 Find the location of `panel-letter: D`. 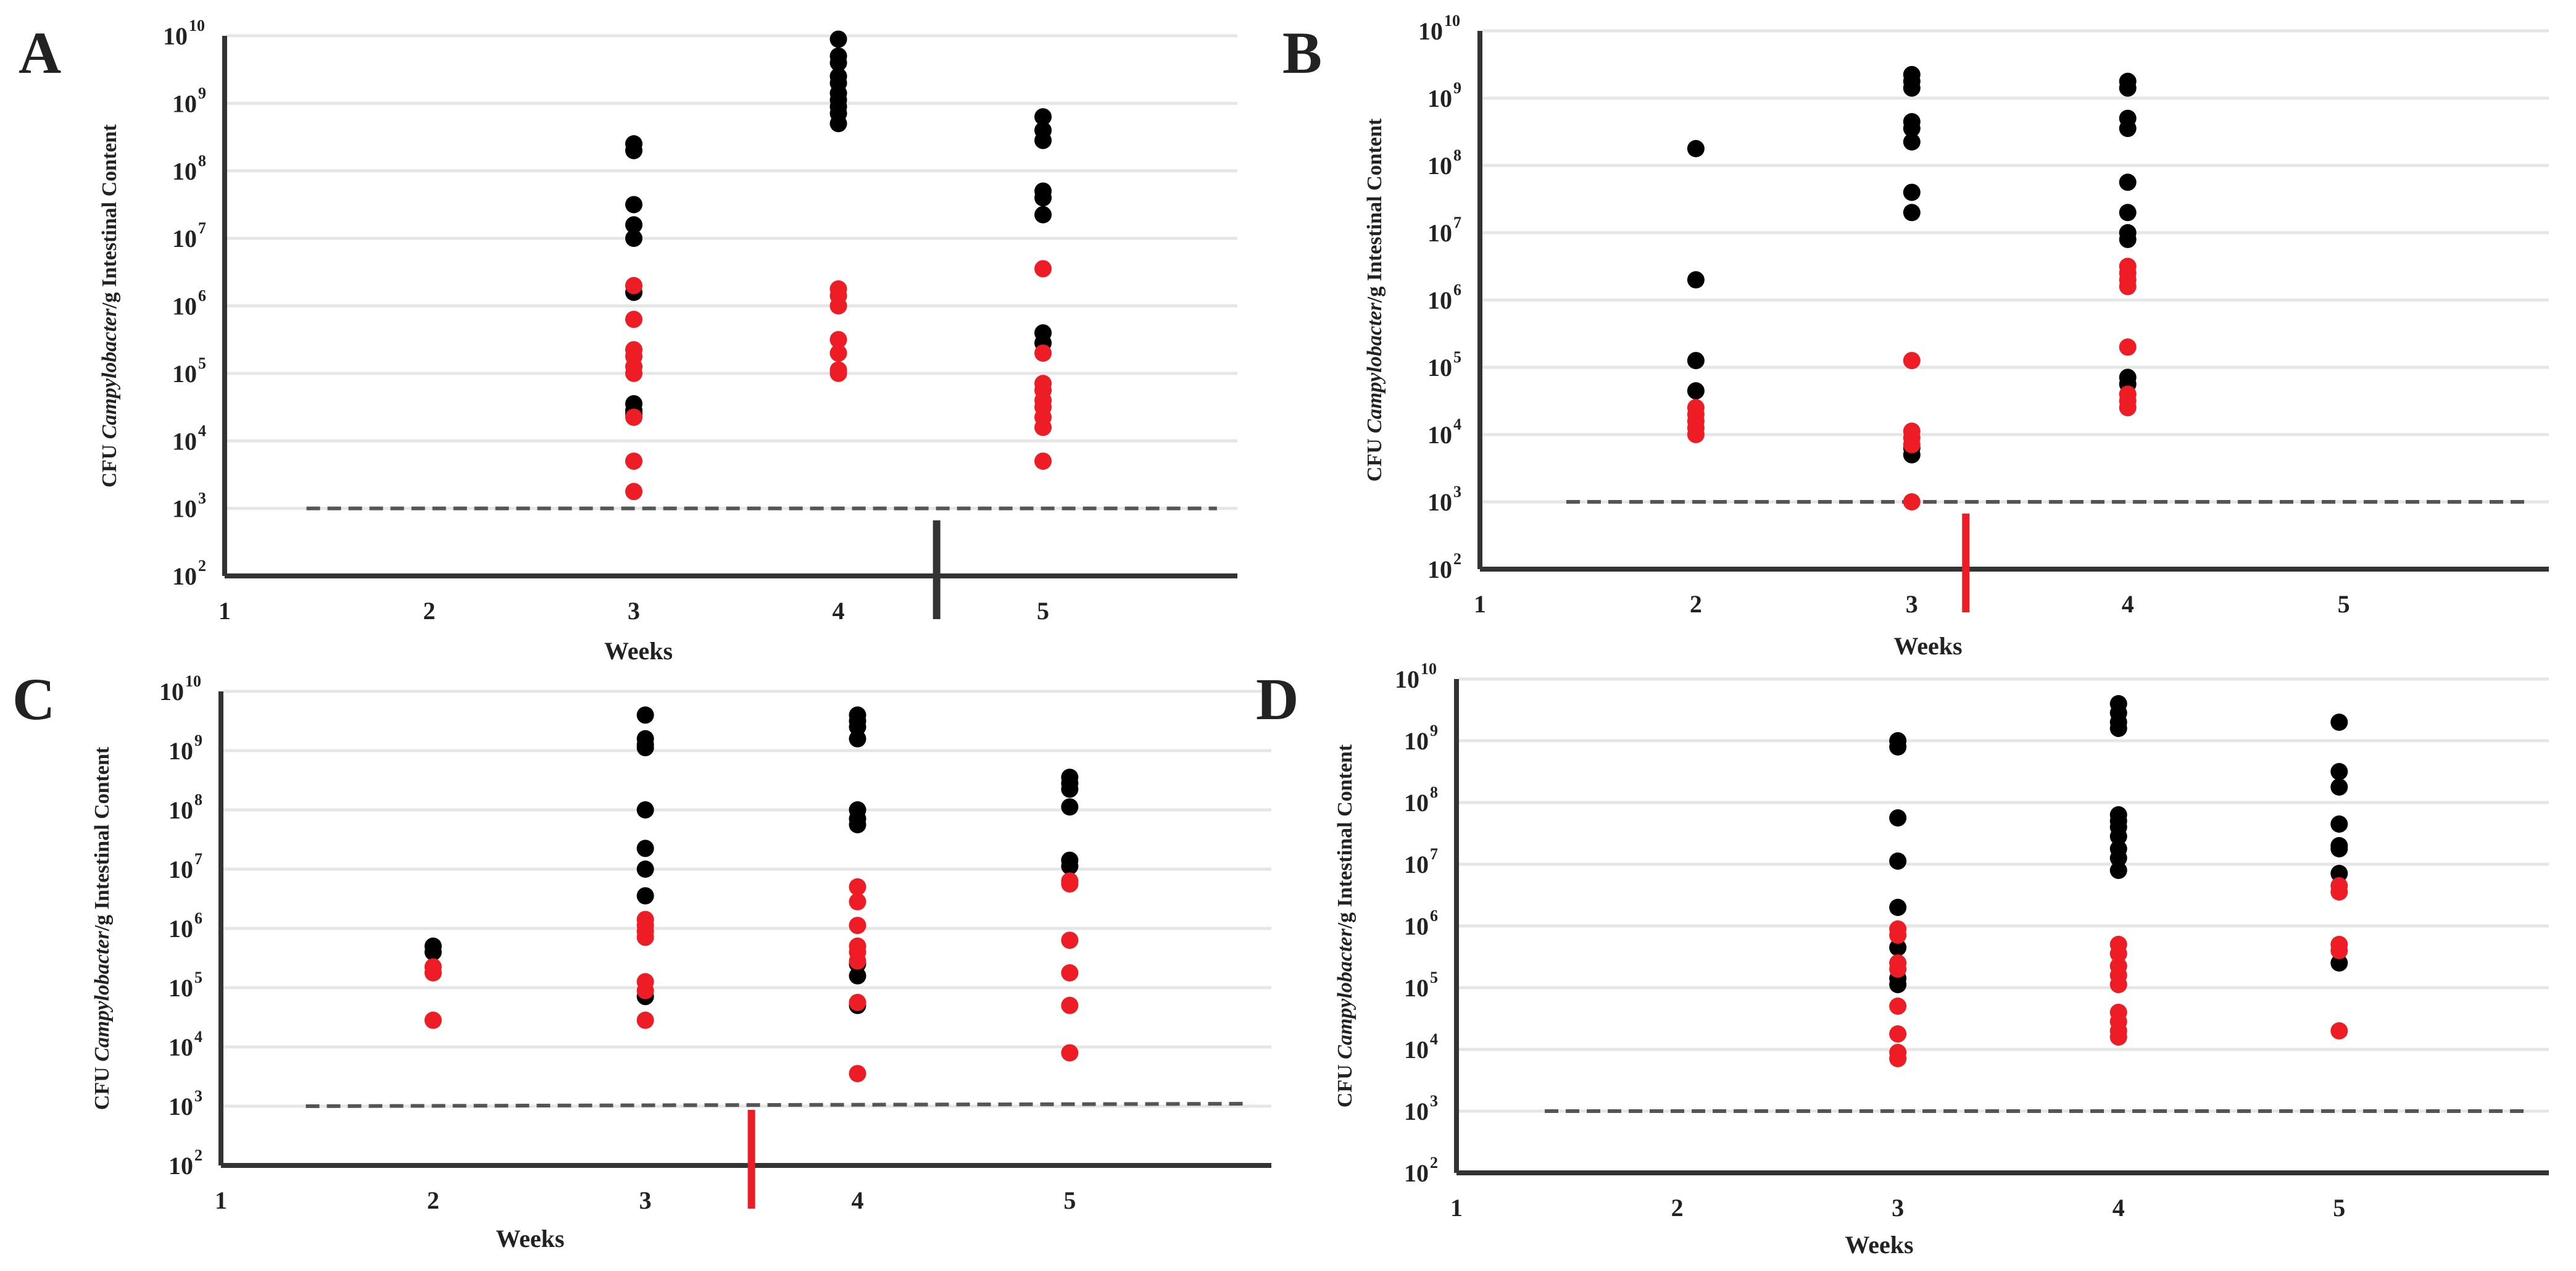

panel-letter: D is located at coordinates (1277, 699).